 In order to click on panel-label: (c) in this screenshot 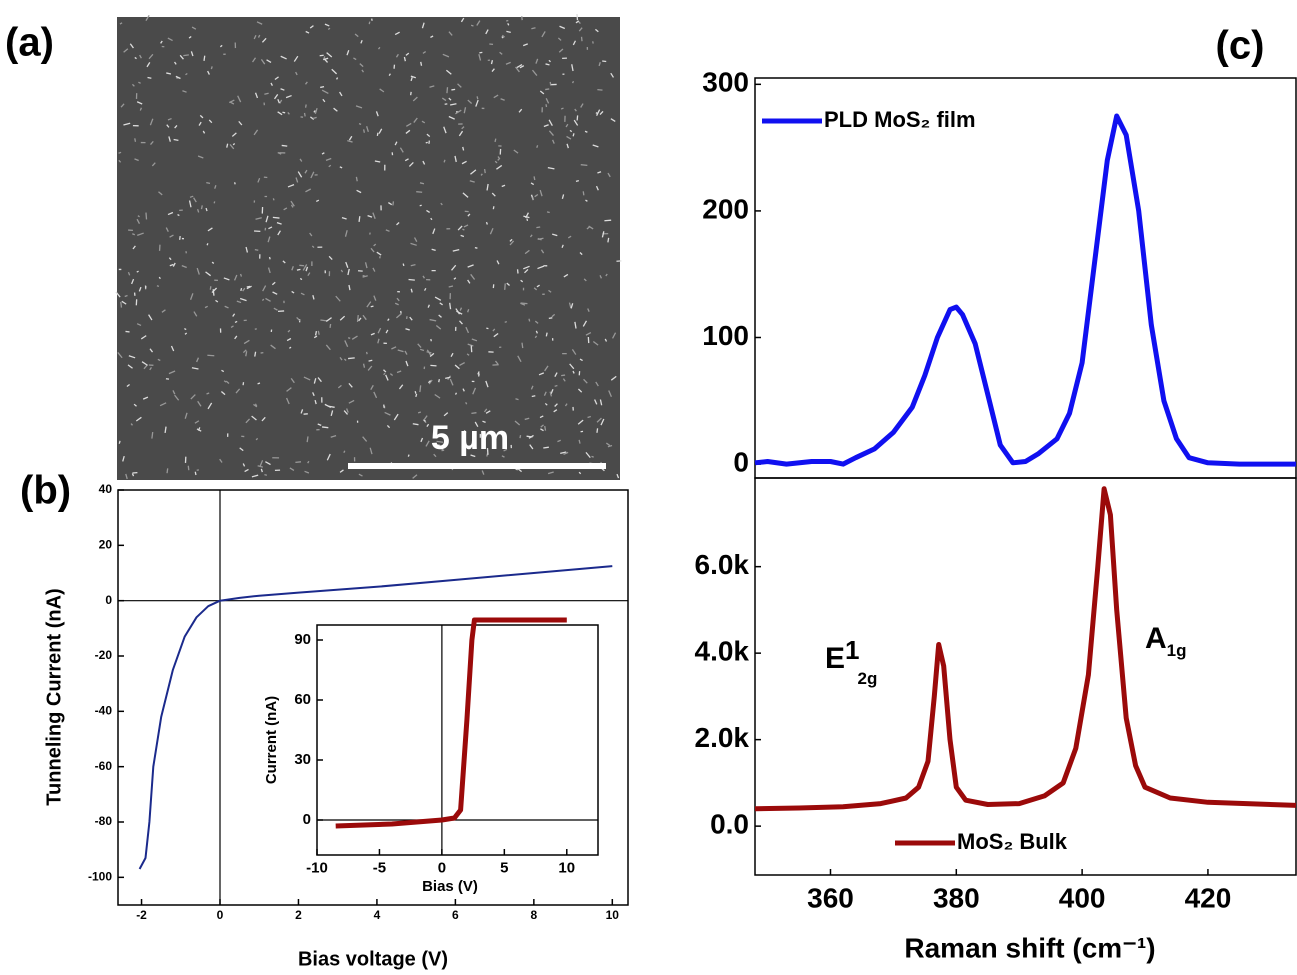, I will do `click(1240, 46)`.